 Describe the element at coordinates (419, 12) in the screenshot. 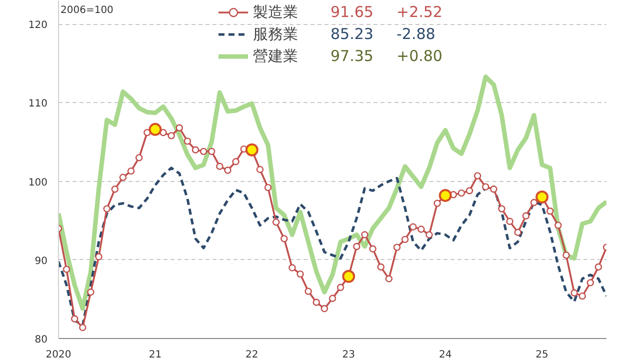

I see `annotation: +2.52` at that location.